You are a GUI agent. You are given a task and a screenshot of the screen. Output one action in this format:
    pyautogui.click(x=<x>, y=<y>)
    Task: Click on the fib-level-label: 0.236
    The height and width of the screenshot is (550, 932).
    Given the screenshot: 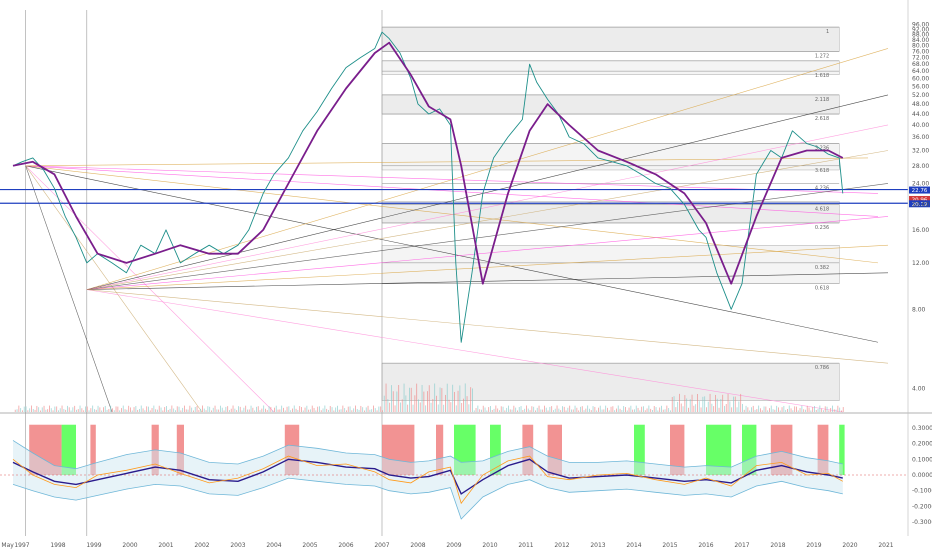 What is the action you would take?
    pyautogui.click(x=822, y=228)
    